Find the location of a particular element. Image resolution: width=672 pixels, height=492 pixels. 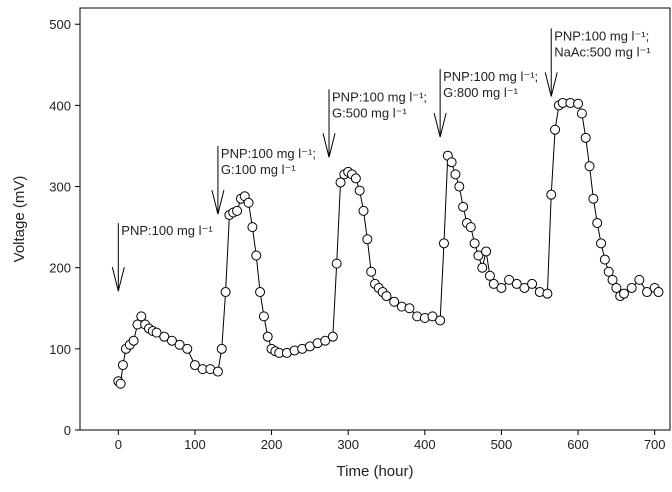

x-tick-label: 200 is located at coordinates (272, 444).